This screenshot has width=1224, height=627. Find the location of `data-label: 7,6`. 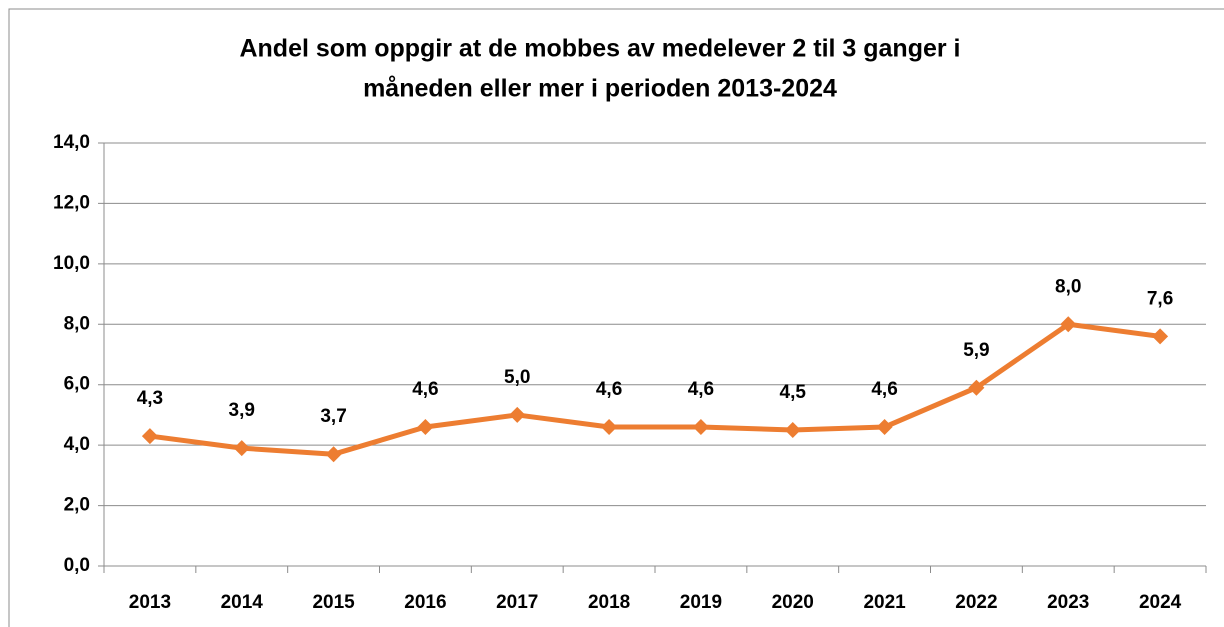

data-label: 7,6 is located at coordinates (1160, 298).